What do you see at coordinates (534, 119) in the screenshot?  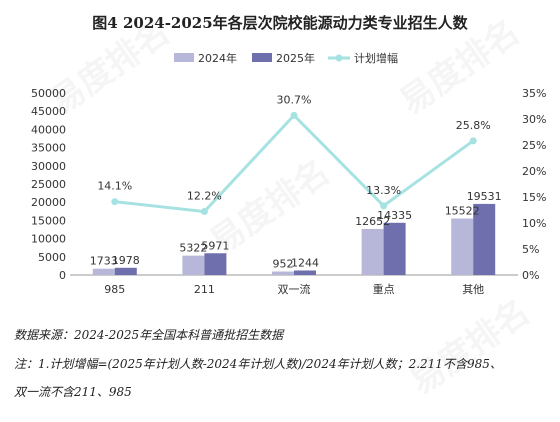 I see `y-right-tick-label: 30%` at bounding box center [534, 119].